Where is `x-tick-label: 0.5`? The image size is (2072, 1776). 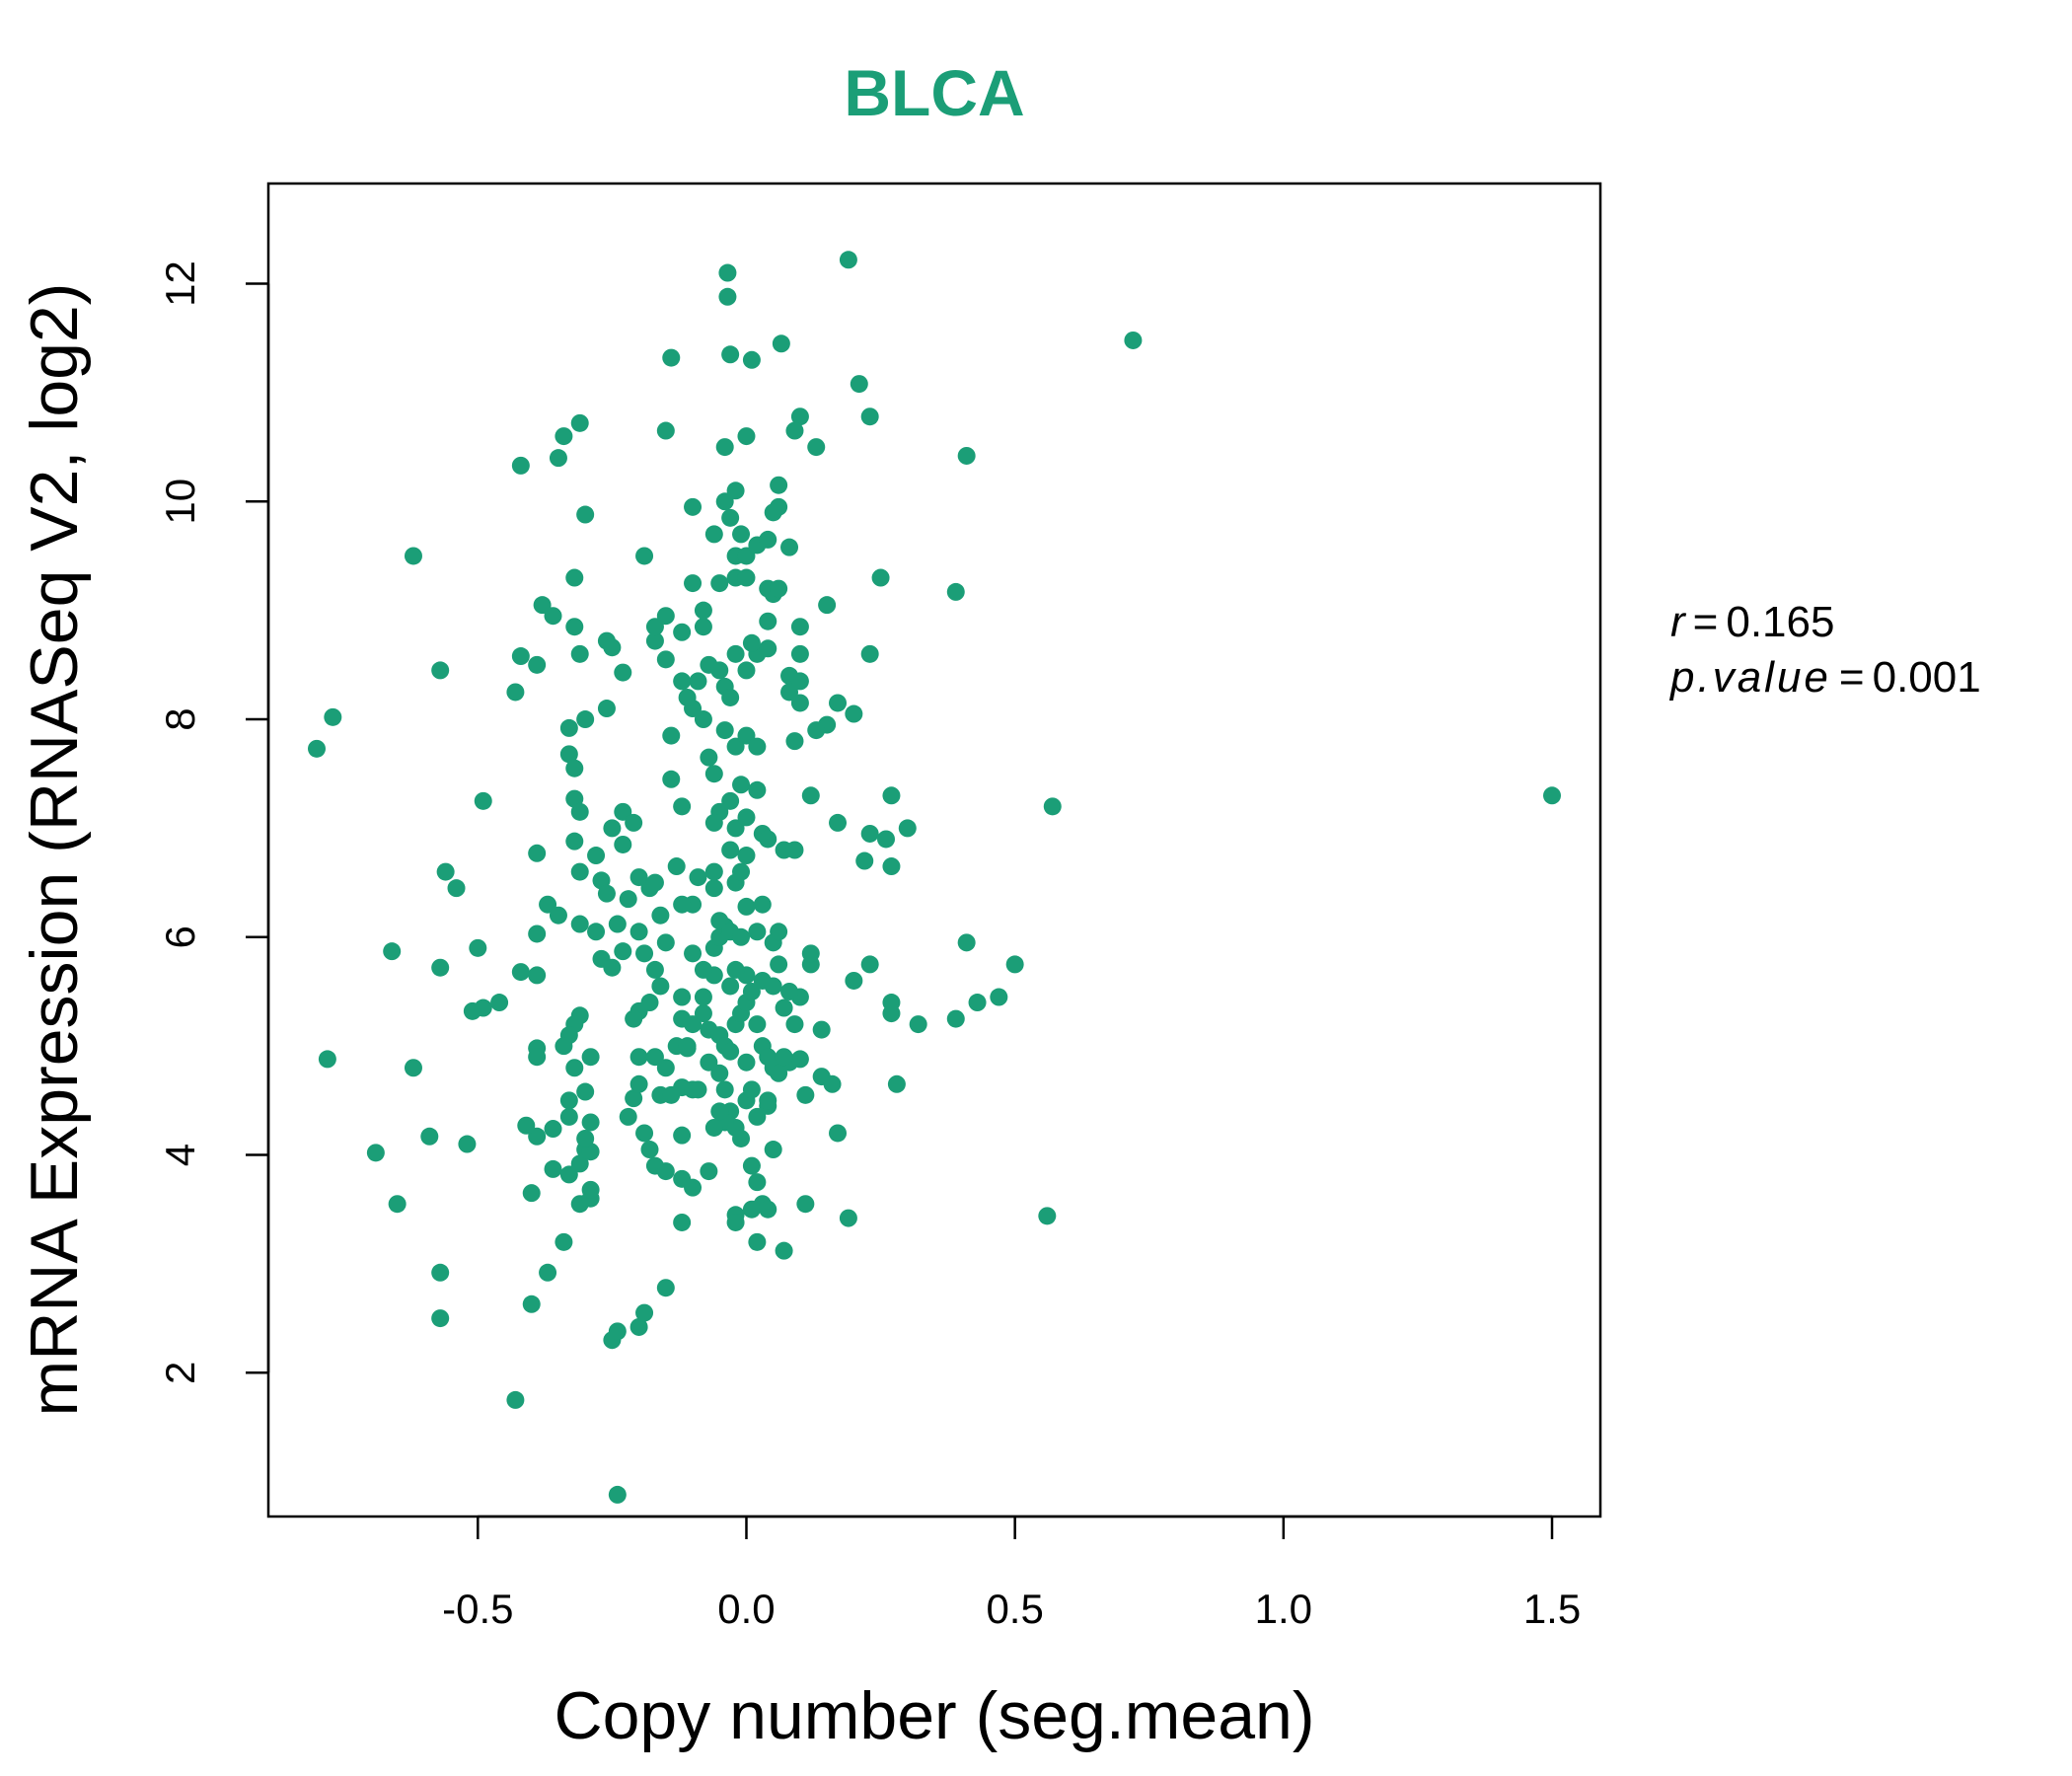 x-tick-label: 0.5 is located at coordinates (1015, 1609).